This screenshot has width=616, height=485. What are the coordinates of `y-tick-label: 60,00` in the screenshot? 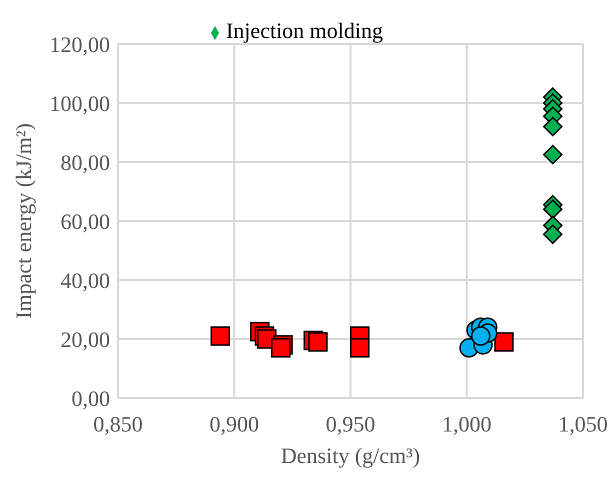 It's located at (85, 221).